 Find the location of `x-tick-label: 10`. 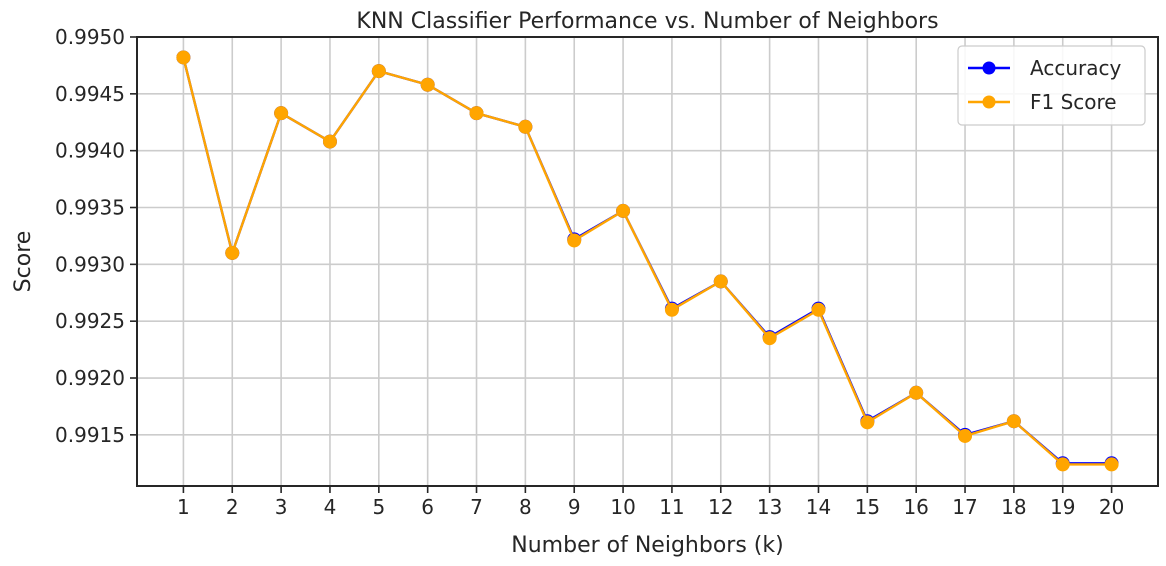

x-tick-label: 10 is located at coordinates (622, 507).